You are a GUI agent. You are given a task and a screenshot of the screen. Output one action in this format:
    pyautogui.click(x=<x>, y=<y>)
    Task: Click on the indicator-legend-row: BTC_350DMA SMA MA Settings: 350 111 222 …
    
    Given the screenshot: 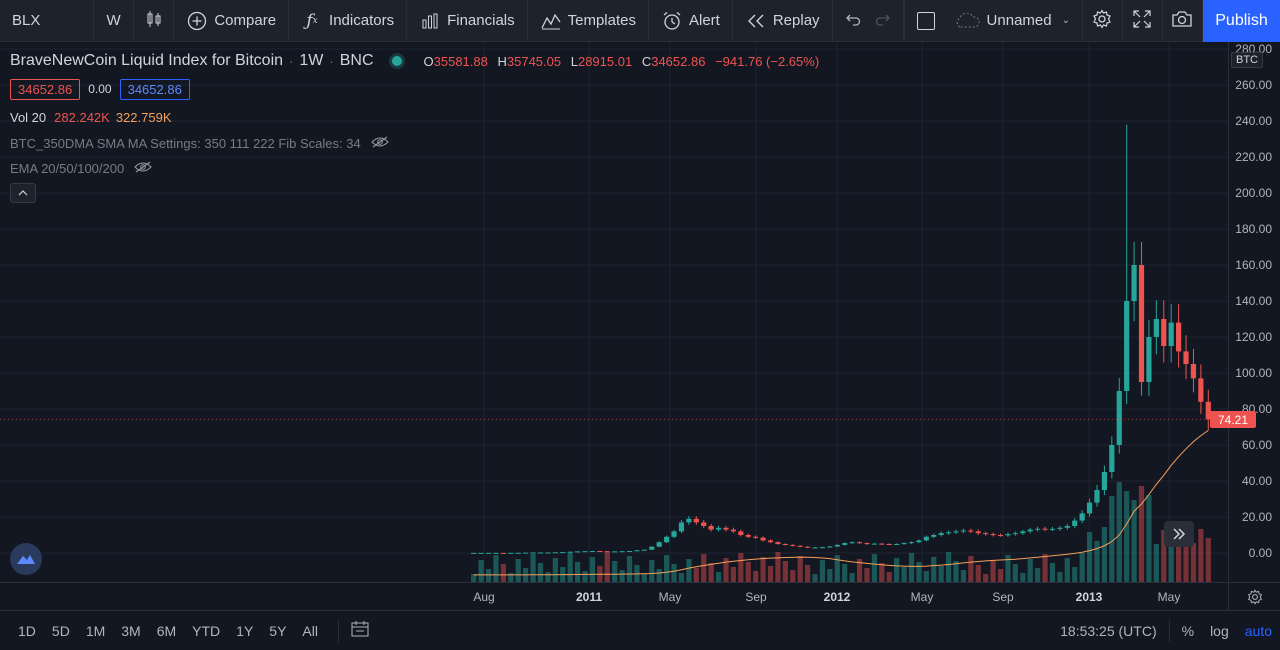 What is the action you would take?
    pyautogui.click(x=414, y=143)
    